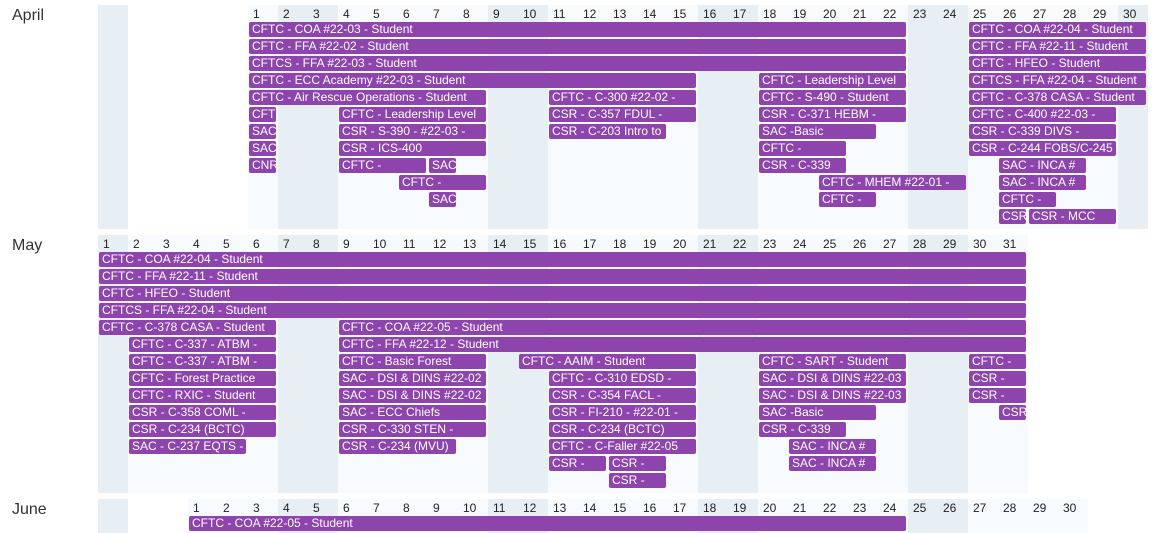 This screenshot has width=1158, height=533. Describe the element at coordinates (1072, 216) in the screenshot. I see `event-bar: CSR - MCC` at that location.